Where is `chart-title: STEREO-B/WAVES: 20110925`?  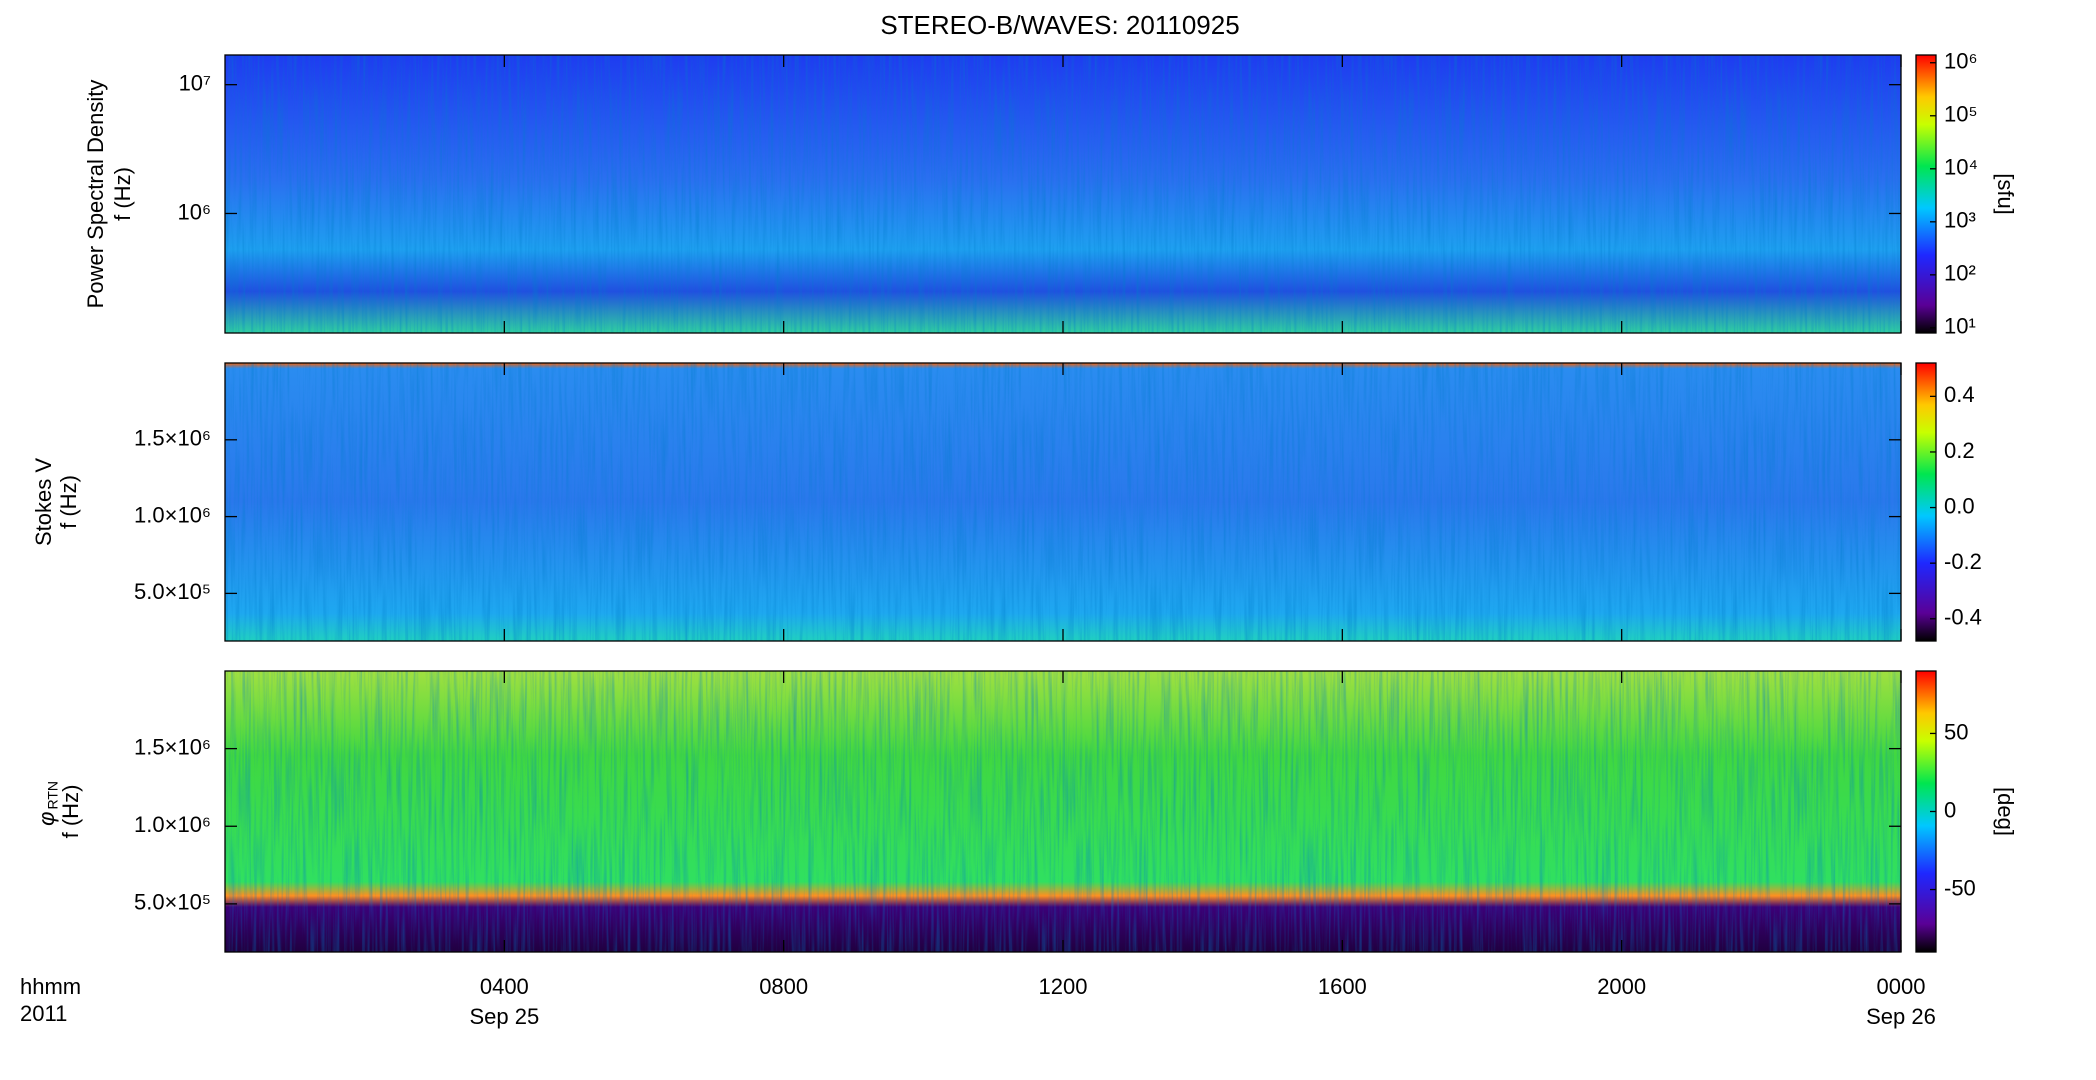
chart-title: STEREO-B/WAVES: 20110925 is located at coordinates (1059, 25).